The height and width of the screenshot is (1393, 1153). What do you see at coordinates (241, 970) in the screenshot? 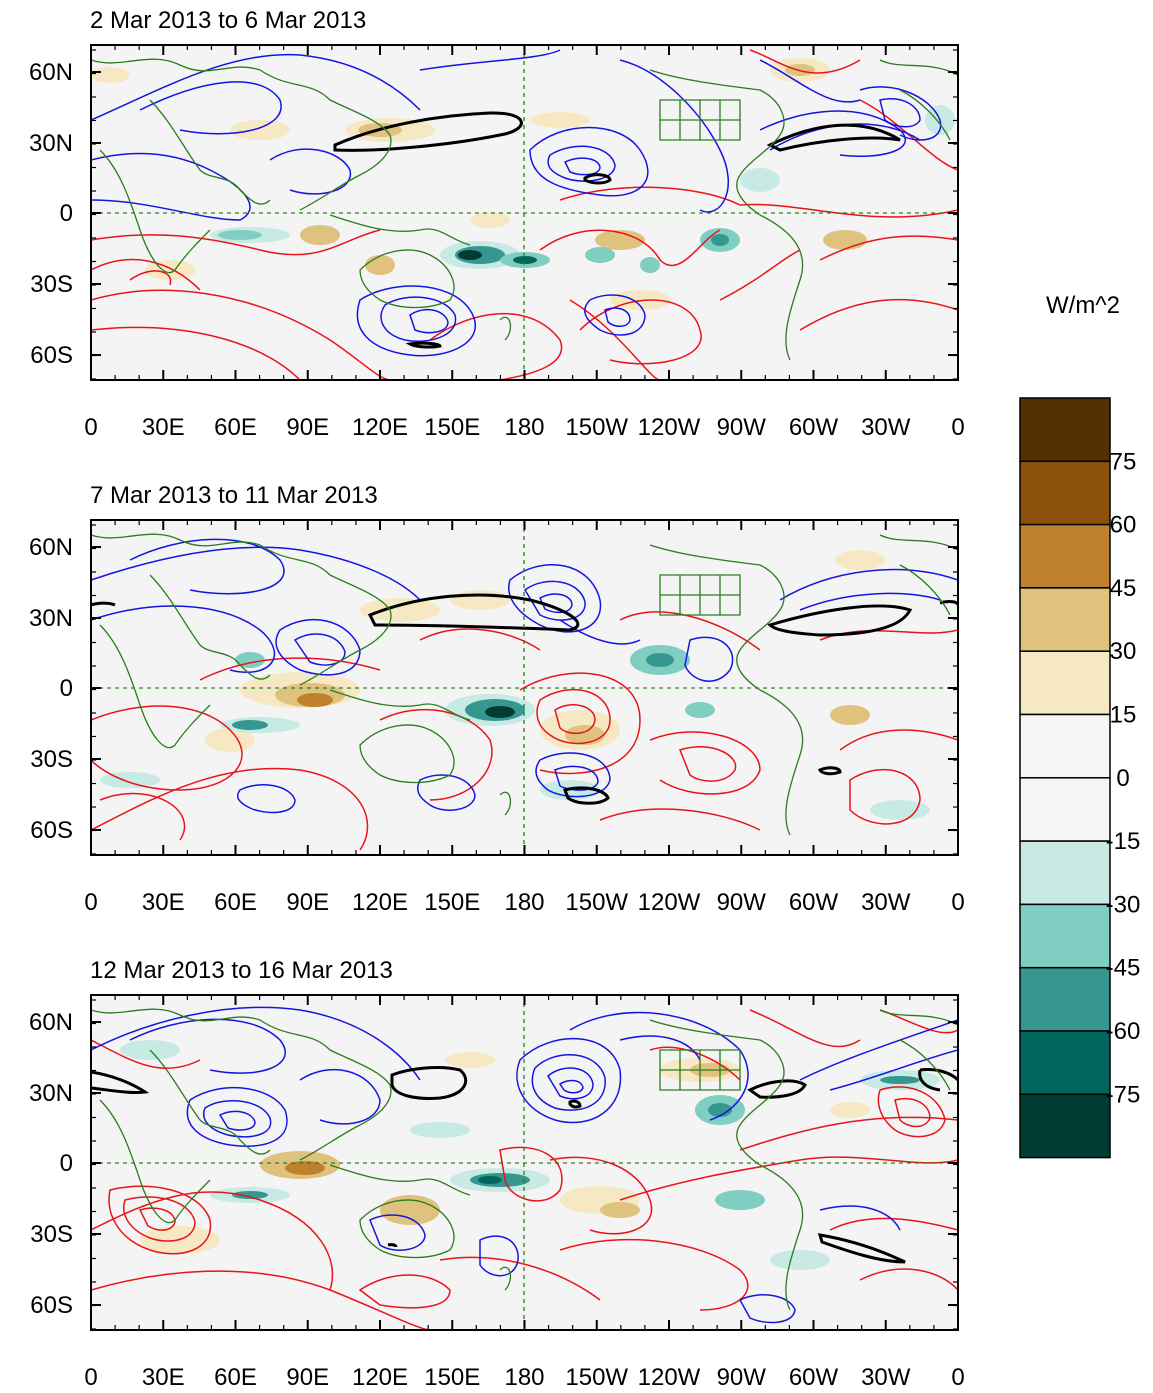
I see `panel-title: 12 Mar 2013 to 16 Mar 2013` at bounding box center [241, 970].